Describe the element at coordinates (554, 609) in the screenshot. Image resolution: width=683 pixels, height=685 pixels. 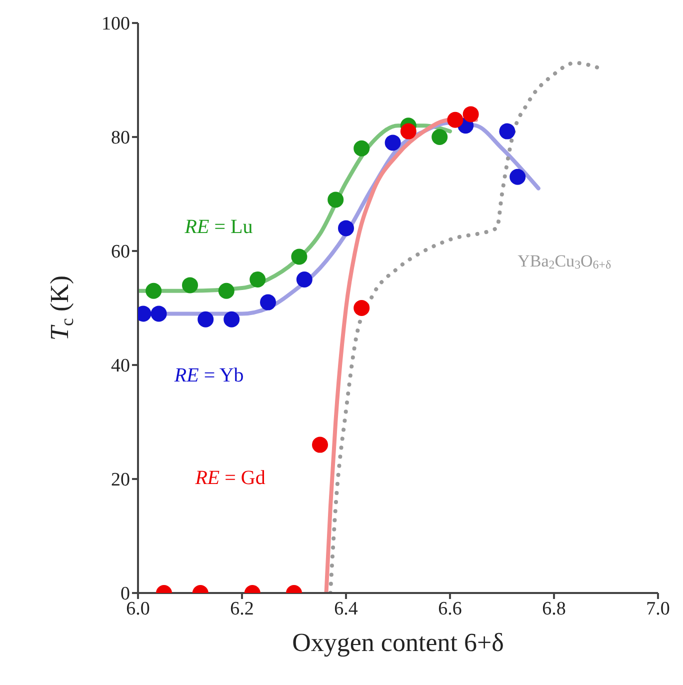
I see `x-tick-label: 6.8` at that location.